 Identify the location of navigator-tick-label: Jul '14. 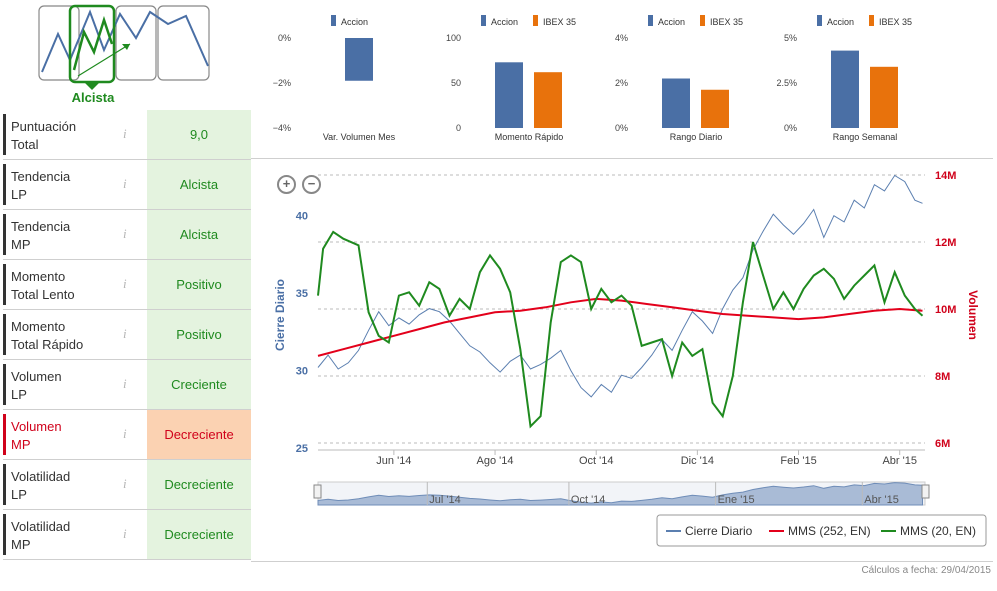
(444, 500).